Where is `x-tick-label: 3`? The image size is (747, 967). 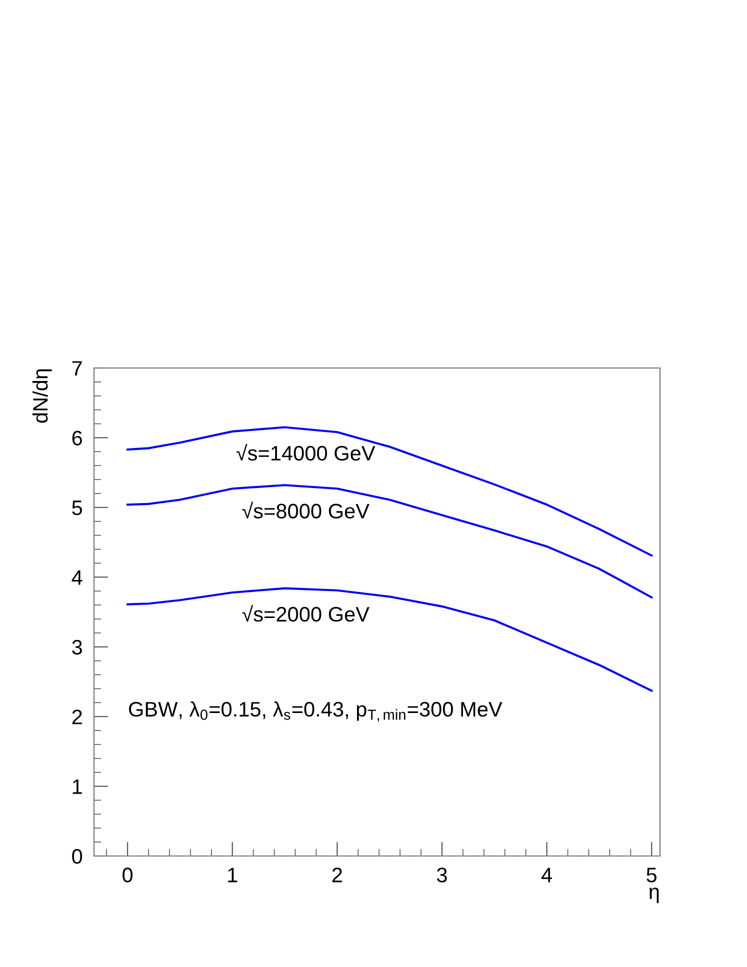 x-tick-label: 3 is located at coordinates (441, 875).